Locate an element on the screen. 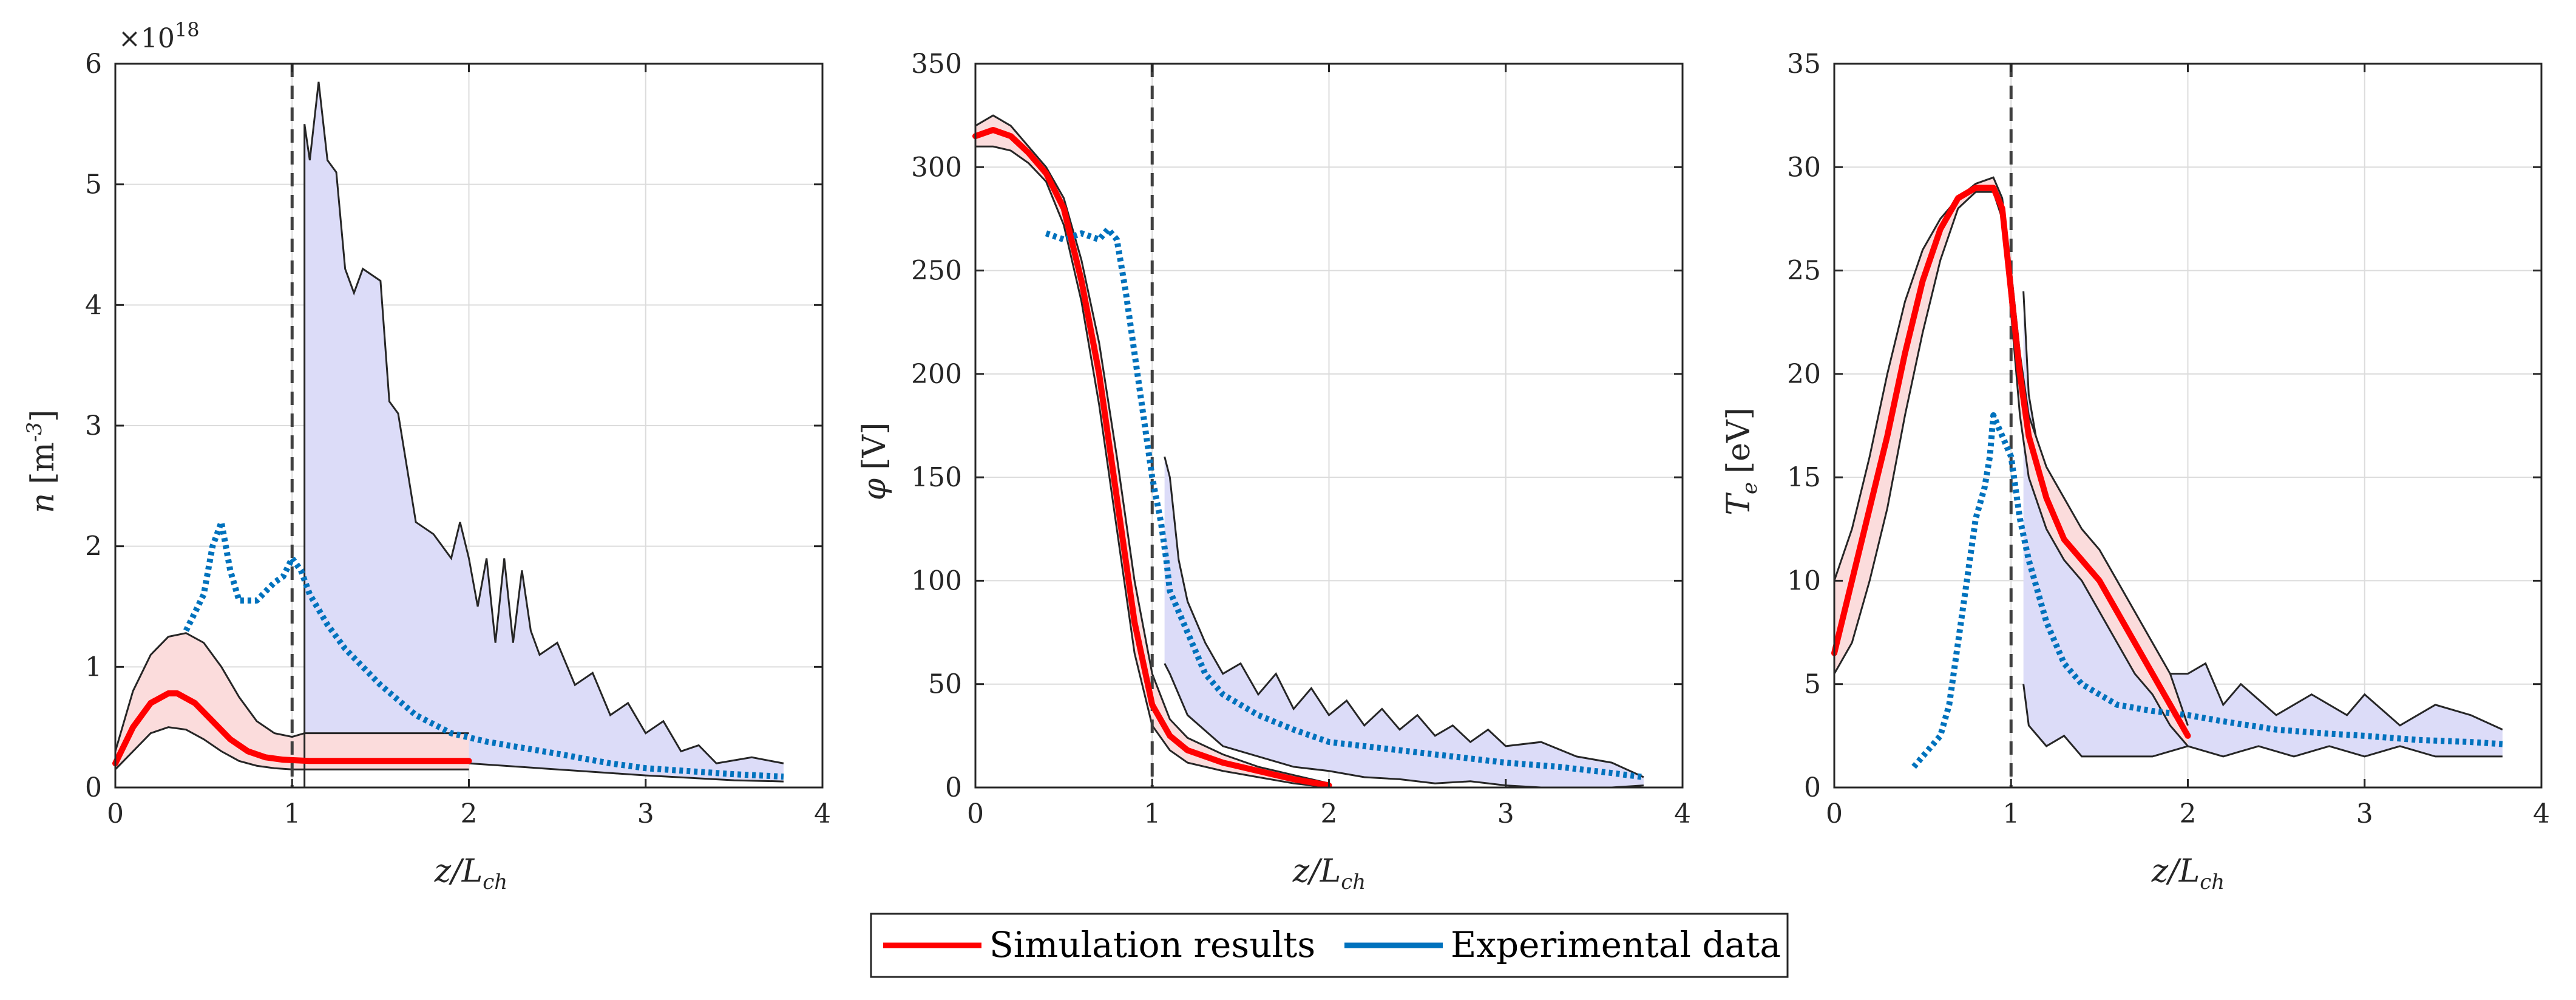  y-tick-label: 10 is located at coordinates (1804, 580).